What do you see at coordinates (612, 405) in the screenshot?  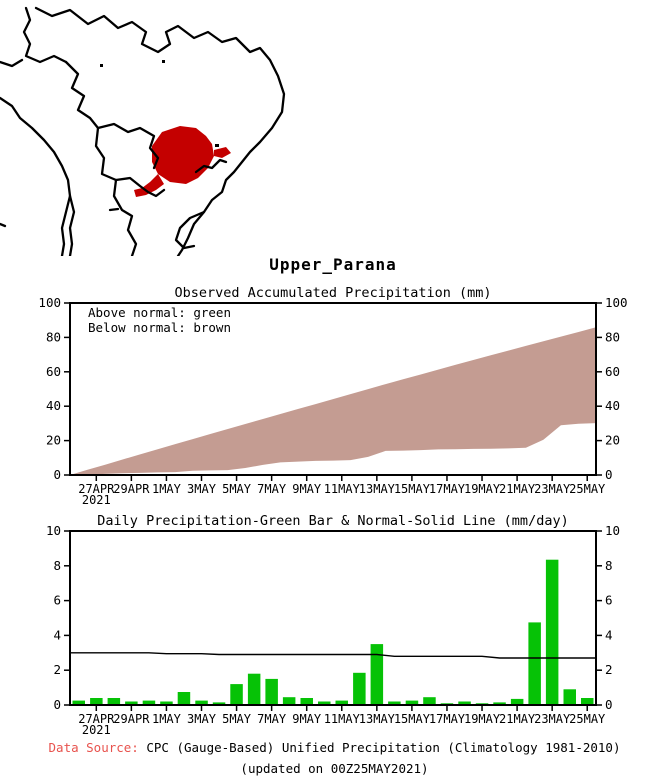 I see `y-tick-label-right: 40` at bounding box center [612, 405].